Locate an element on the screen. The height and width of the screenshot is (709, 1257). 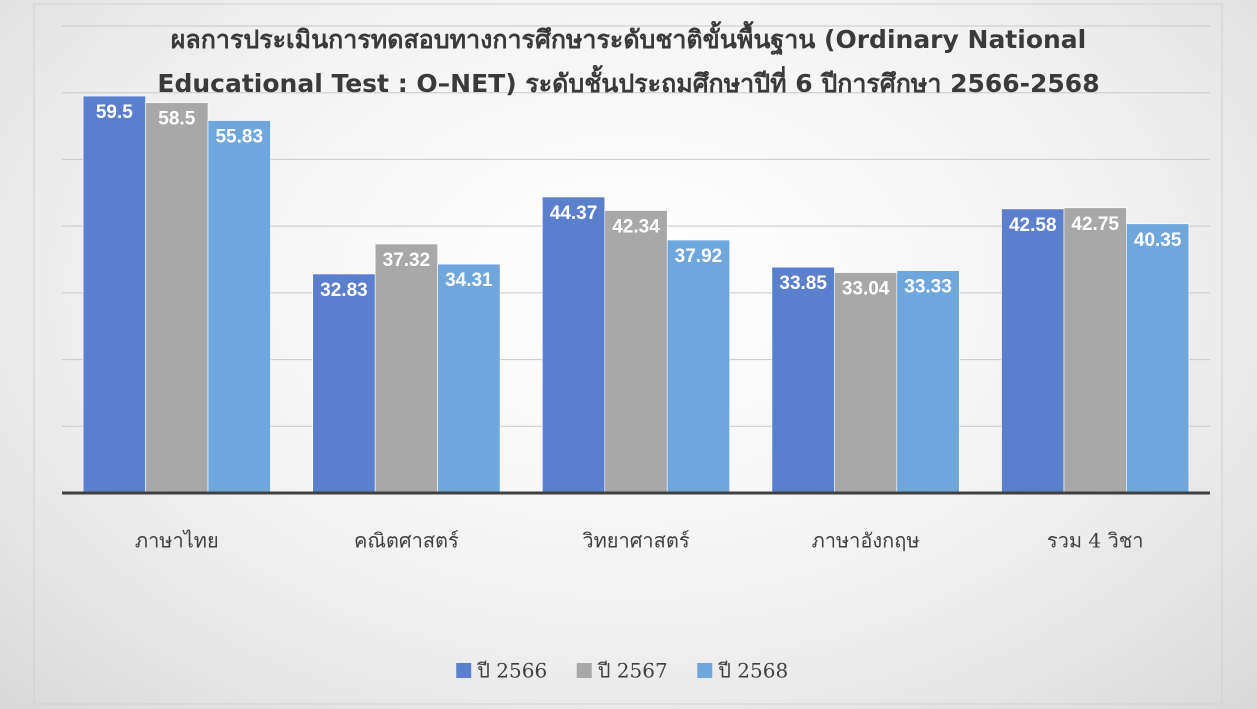
value-label: 33.33 is located at coordinates (928, 287).